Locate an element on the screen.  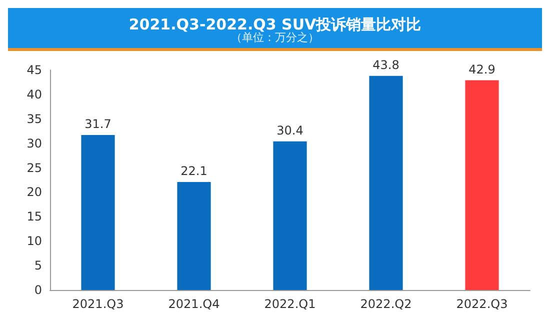
y-tick-label: 30 is located at coordinates (34, 143).